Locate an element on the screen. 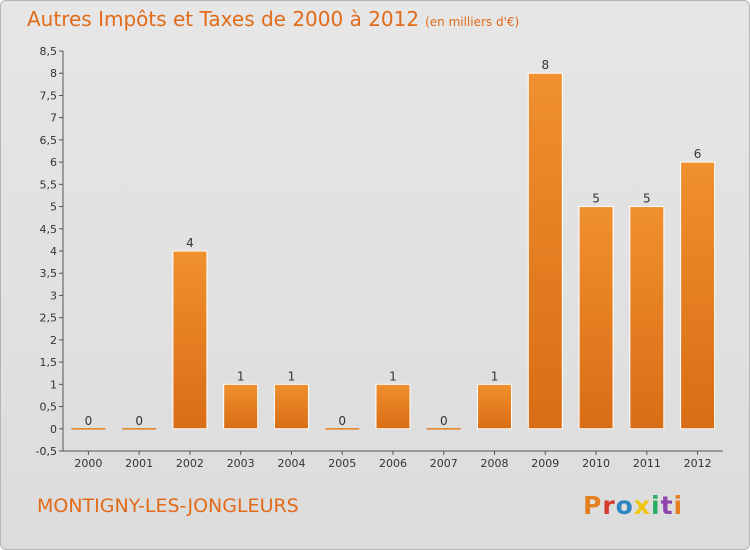 This screenshot has height=550, width=750. y-tick-label: 3,5 is located at coordinates (49, 273).